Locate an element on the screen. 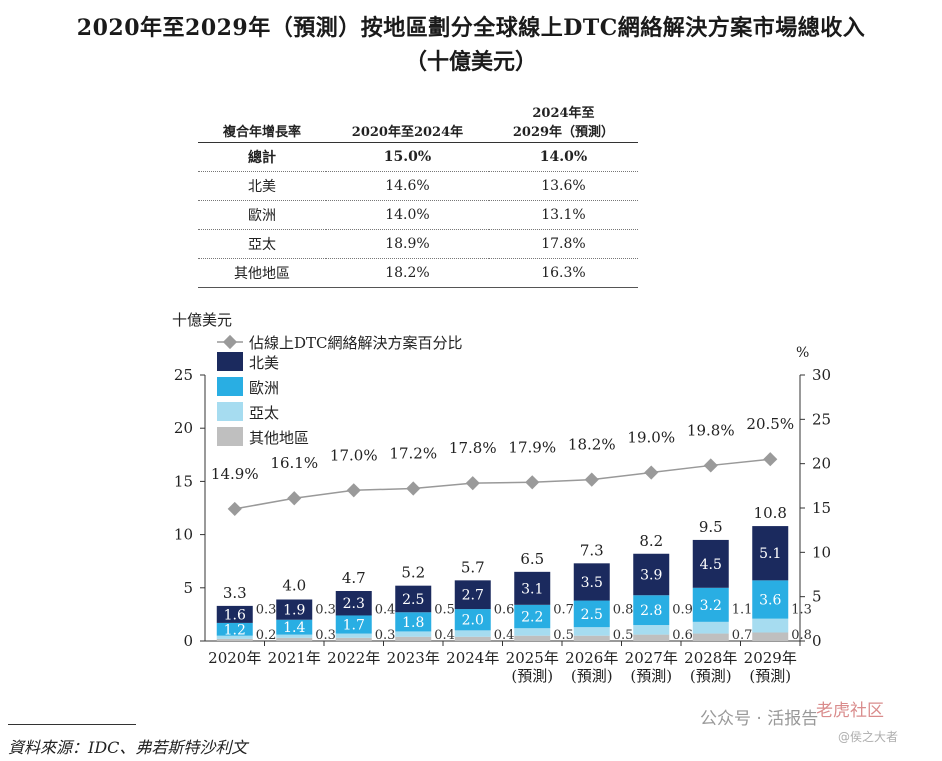 The image size is (942, 761). bar-total-label: 5.7 is located at coordinates (473, 567).